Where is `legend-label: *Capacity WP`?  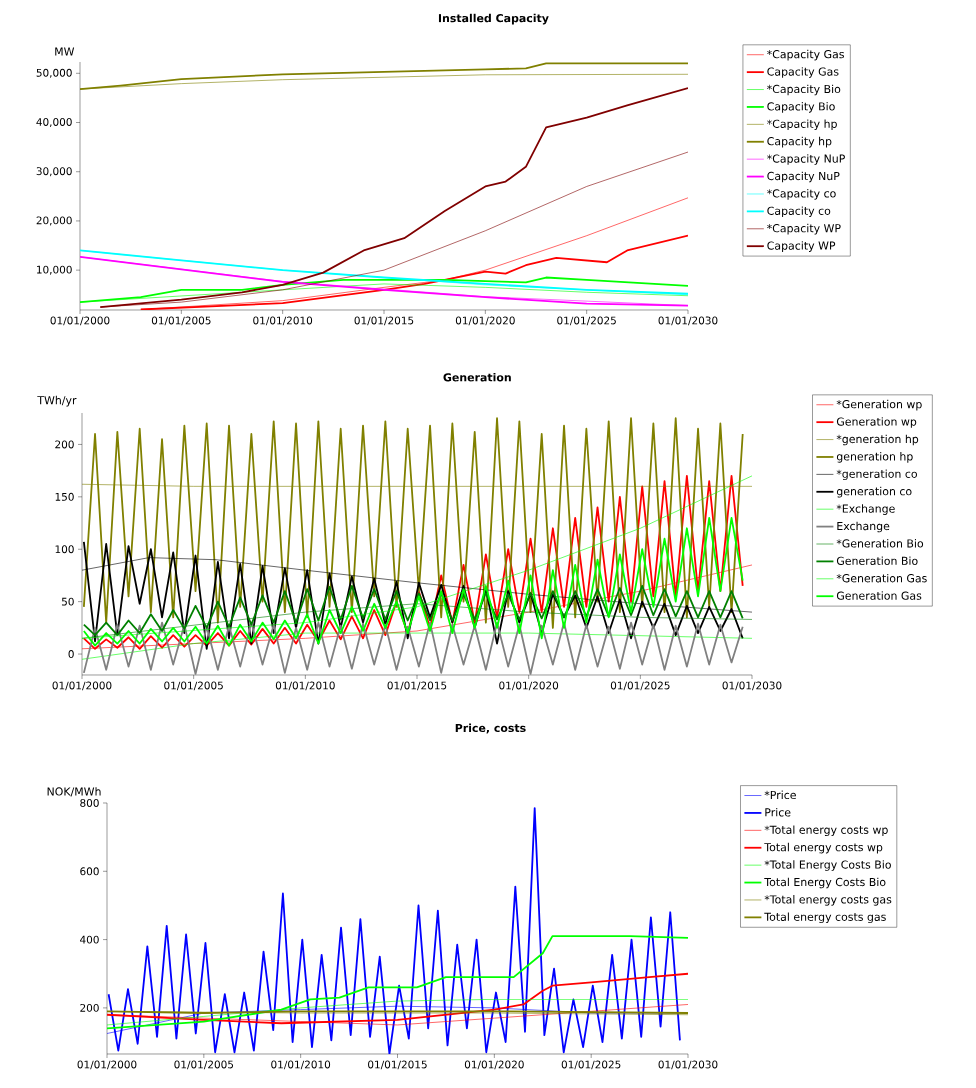
legend-label: *Capacity WP is located at coordinates (804, 229).